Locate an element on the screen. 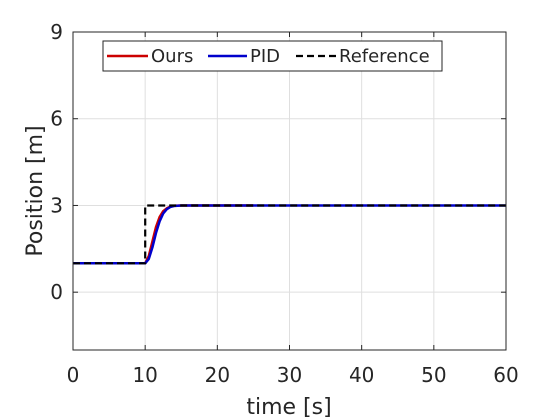  y-axis-label: Position [m] is located at coordinates (35, 190).